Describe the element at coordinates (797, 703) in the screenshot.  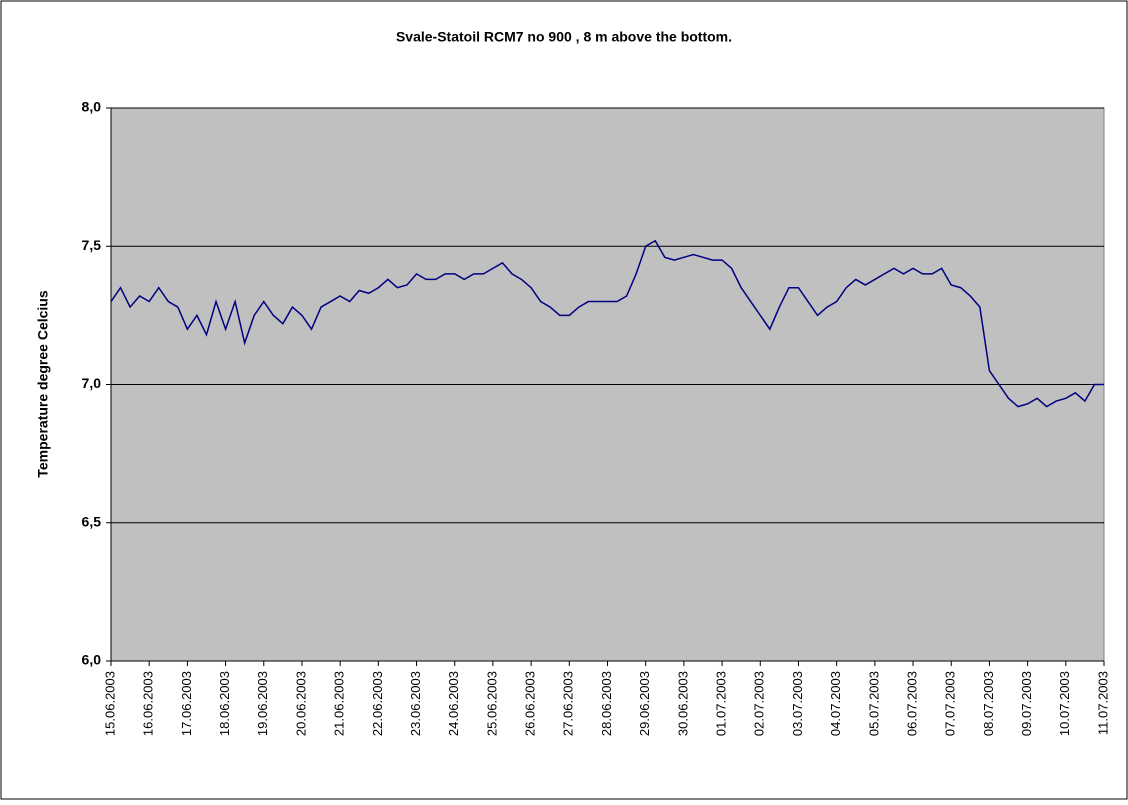
I see `x-tick-label: 03.07.2003` at that location.